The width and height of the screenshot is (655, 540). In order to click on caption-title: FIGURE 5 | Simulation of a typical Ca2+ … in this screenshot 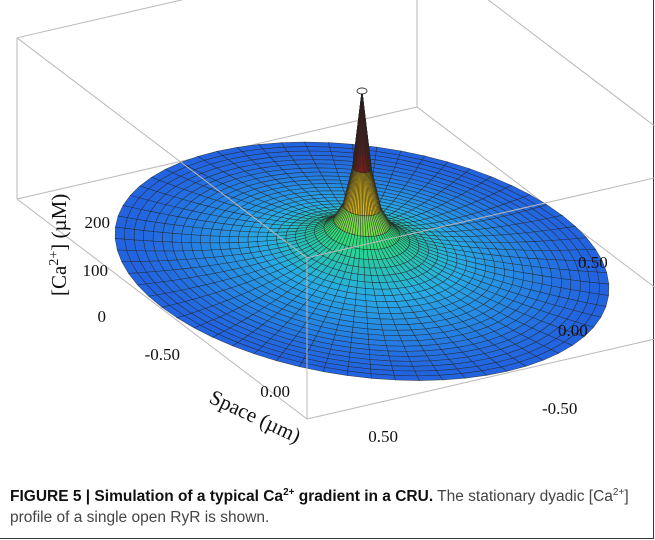, I will do `click(222, 496)`.